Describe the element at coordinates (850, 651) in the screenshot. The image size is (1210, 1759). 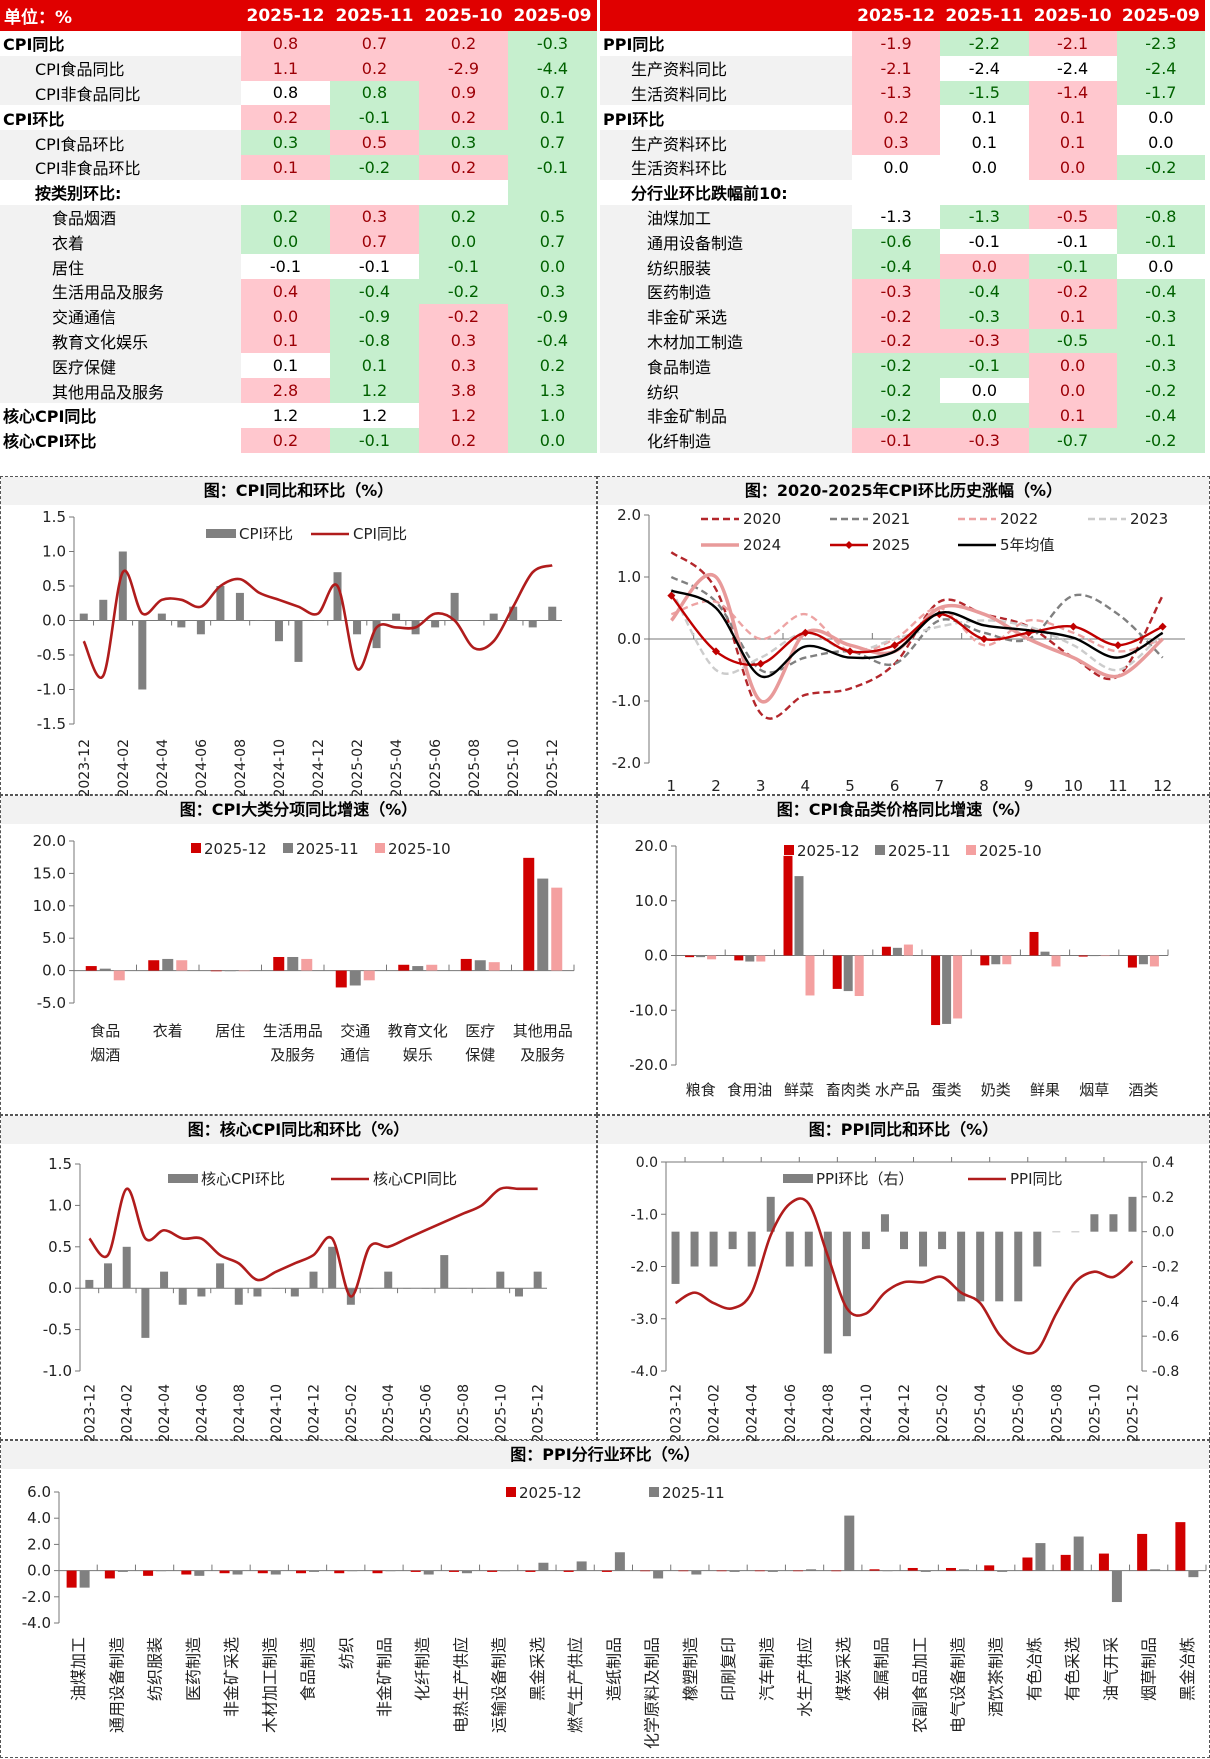
I see `data-point` at that location.